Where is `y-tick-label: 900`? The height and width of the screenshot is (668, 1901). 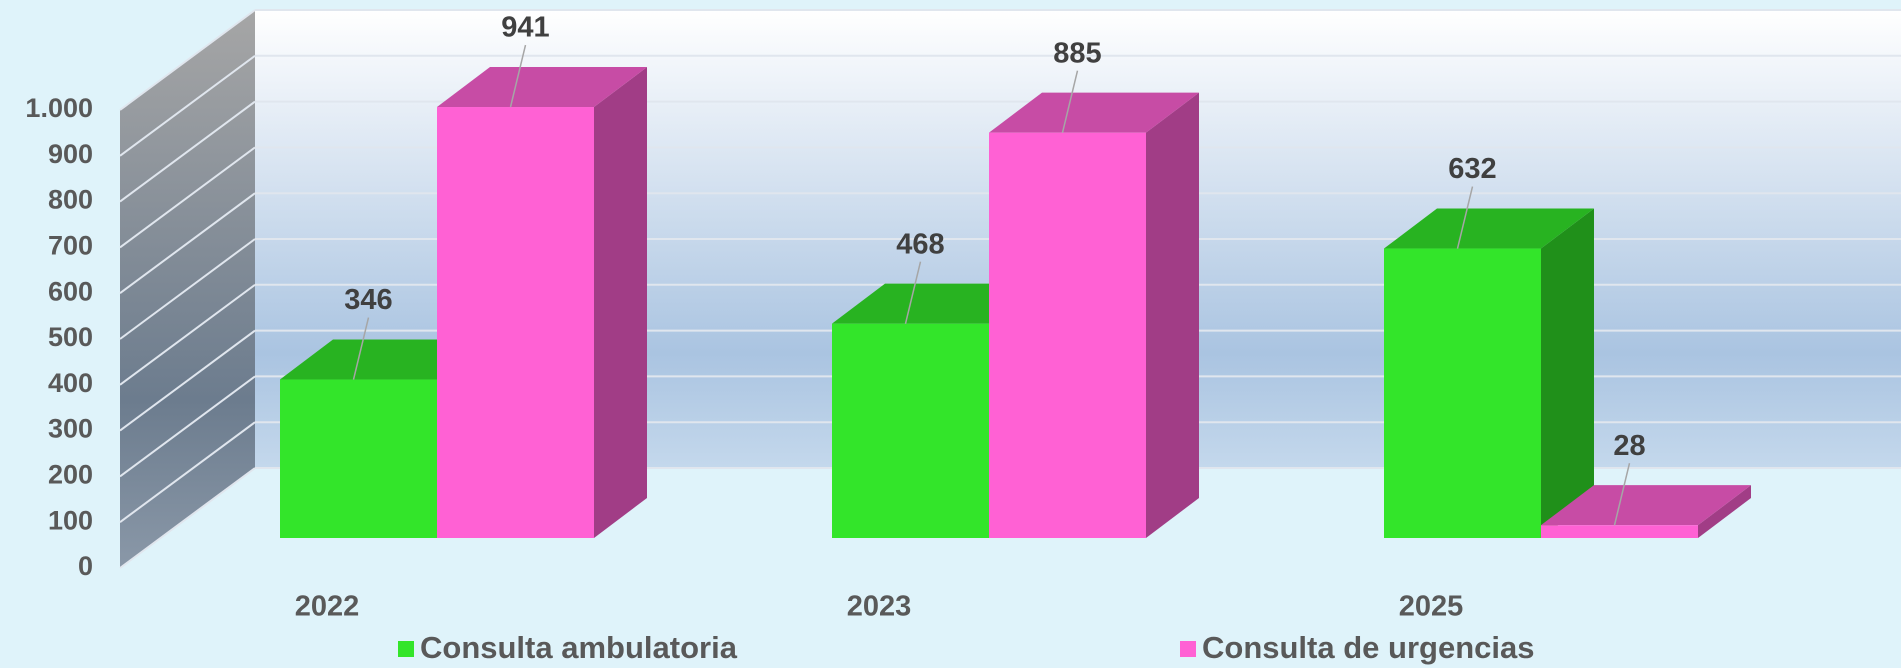
y-tick-label: 900 is located at coordinates (70, 154).